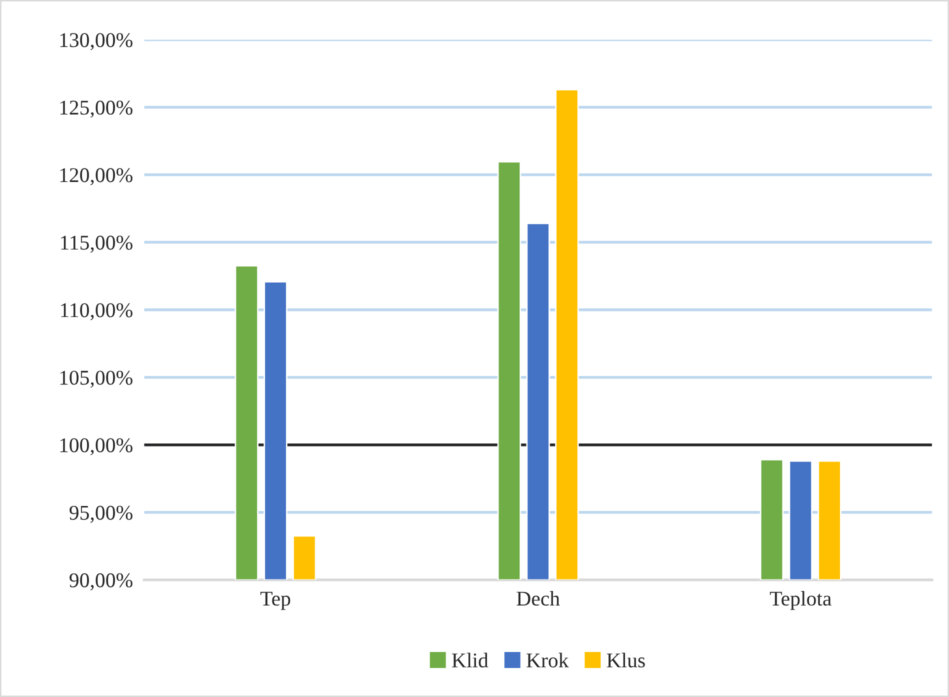 The image size is (949, 697). Describe the element at coordinates (96, 41) in the screenshot. I see `y-tick-label: 130,00%` at that location.